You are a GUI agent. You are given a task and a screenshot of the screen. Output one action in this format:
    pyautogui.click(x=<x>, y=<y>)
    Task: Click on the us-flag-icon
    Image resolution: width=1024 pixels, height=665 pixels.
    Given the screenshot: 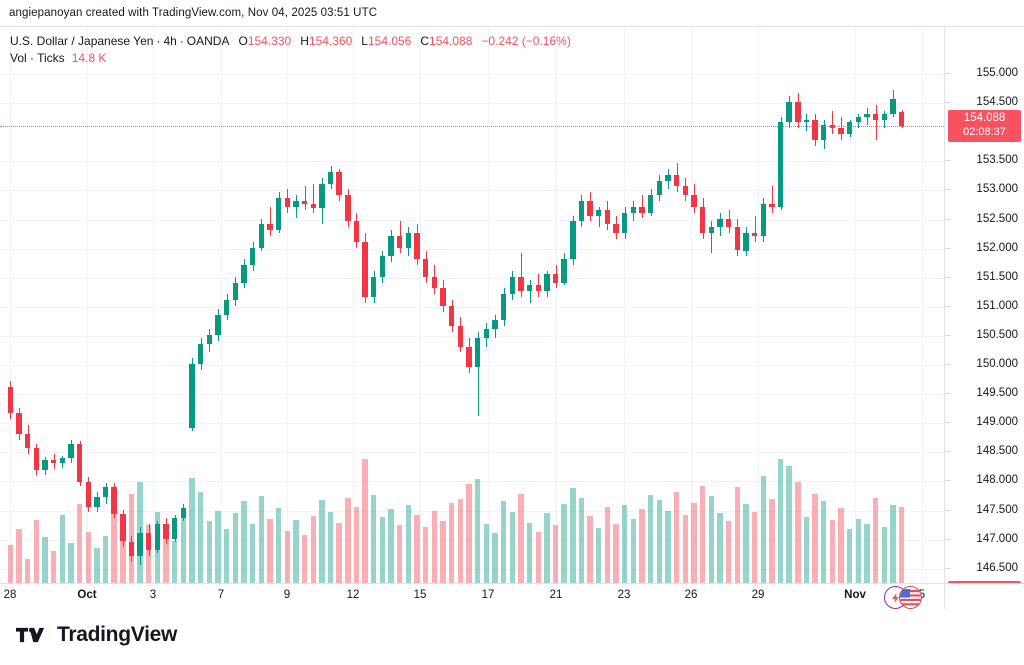 What is the action you would take?
    pyautogui.click(x=910, y=597)
    